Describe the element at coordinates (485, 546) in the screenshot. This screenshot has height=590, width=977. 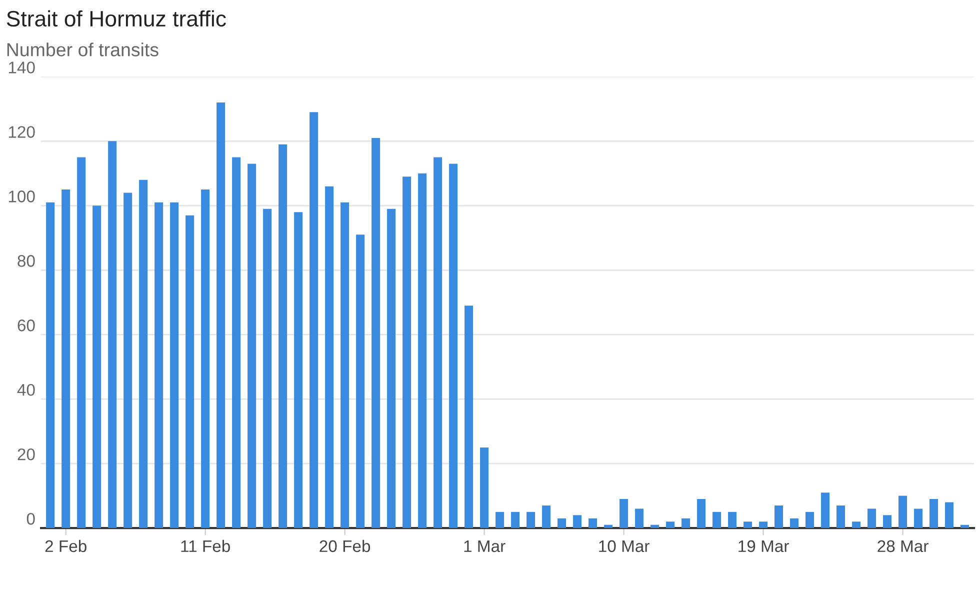
I see `x-tick-label: 1 Mar` at that location.